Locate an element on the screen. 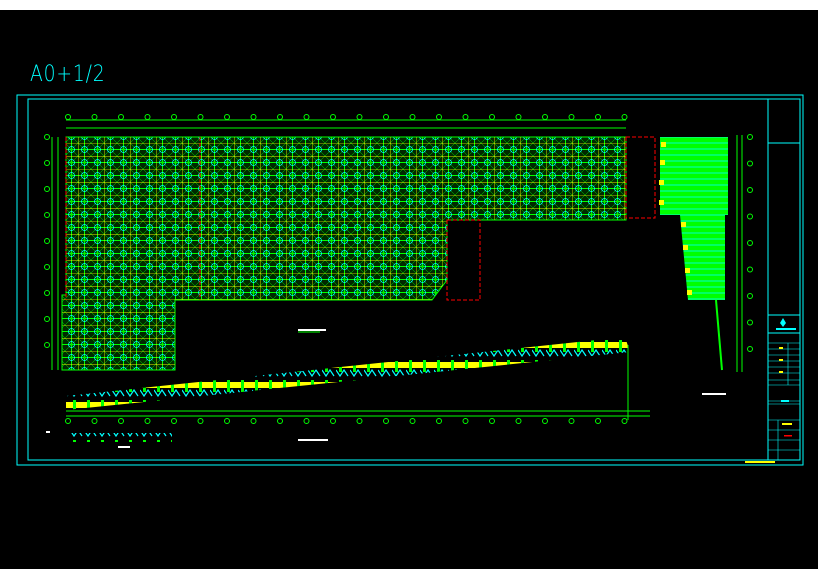  truss-elevation is located at coordinates (348, 373).